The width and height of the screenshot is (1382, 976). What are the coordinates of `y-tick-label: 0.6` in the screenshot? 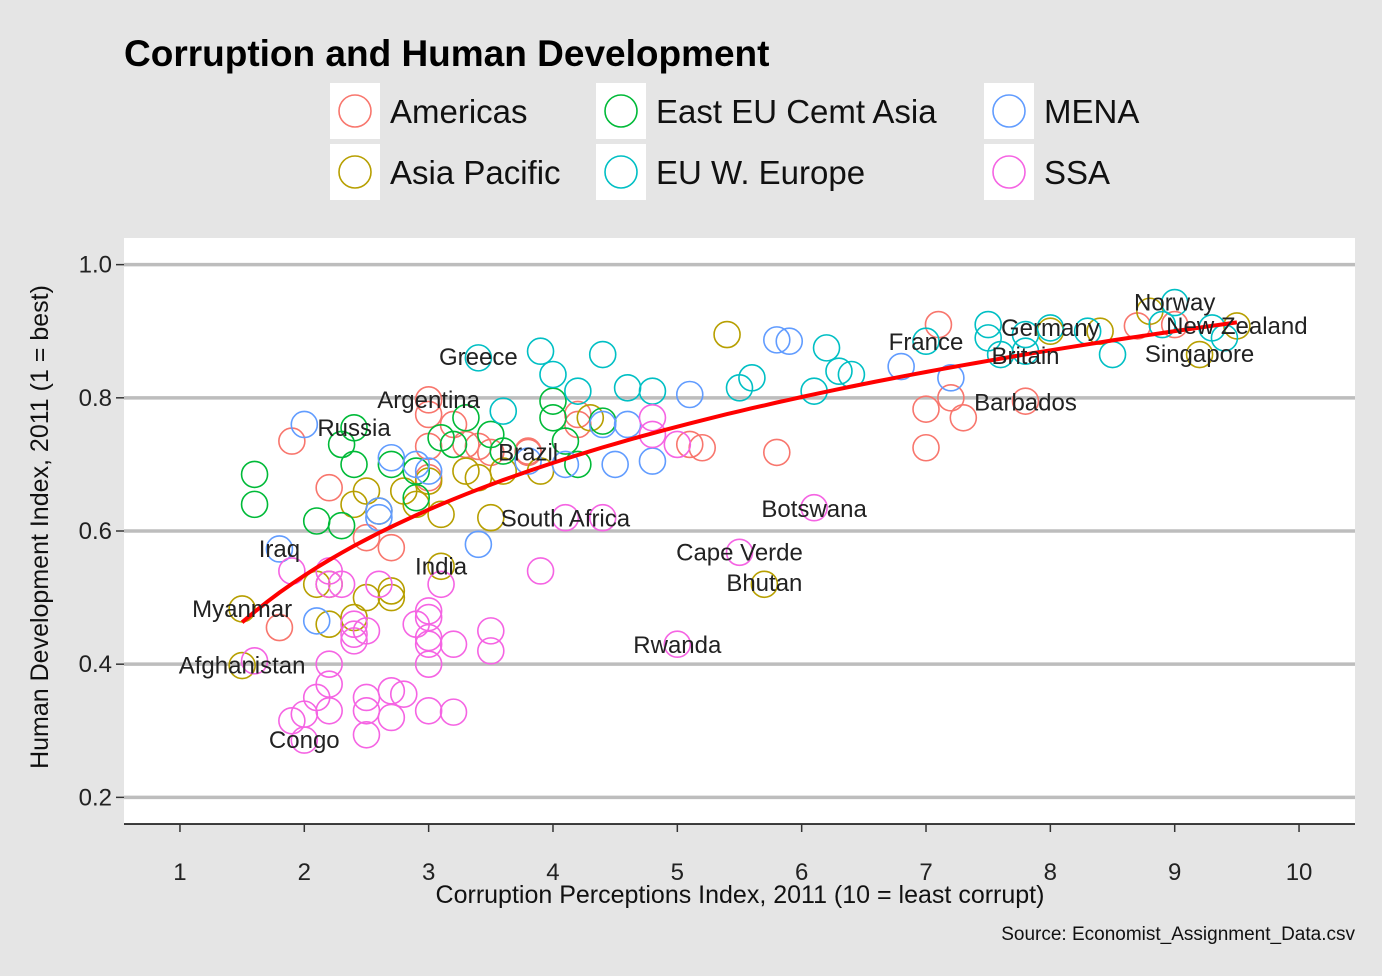 It's located at (95, 531).